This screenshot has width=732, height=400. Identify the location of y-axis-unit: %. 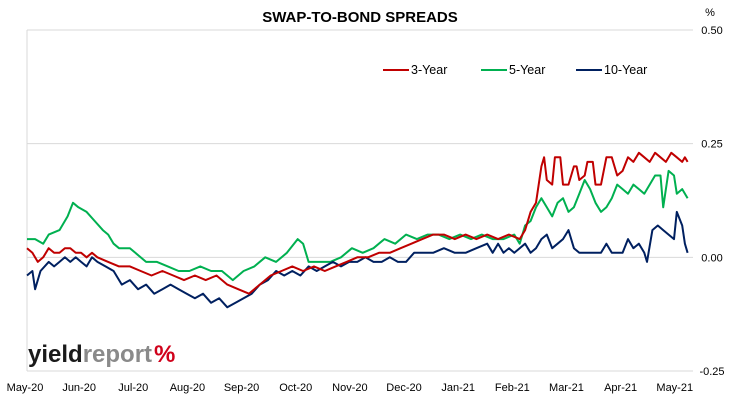
(710, 13).